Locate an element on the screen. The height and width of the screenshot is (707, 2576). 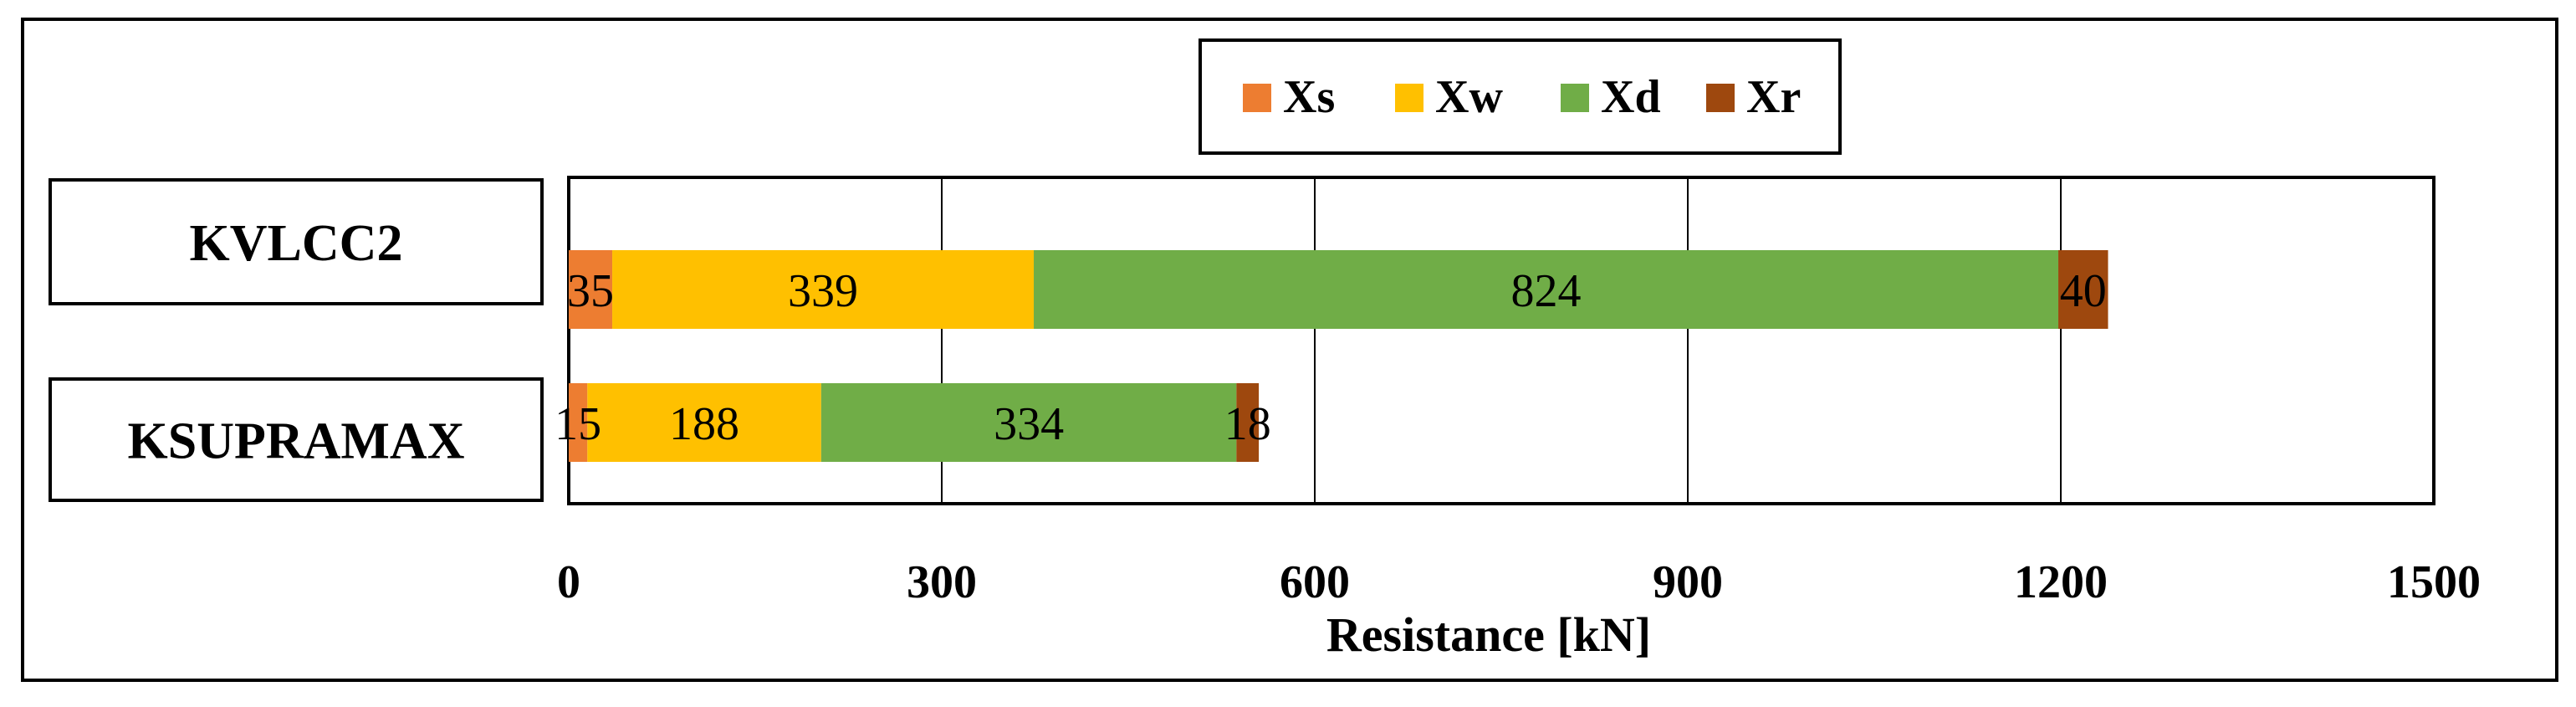
x-tick-label: 300 is located at coordinates (942, 582).